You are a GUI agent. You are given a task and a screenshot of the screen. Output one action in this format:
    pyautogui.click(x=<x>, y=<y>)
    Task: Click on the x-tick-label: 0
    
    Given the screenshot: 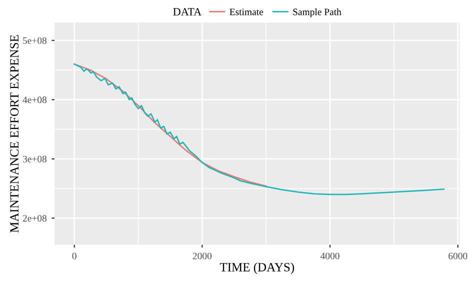 What is the action you would take?
    pyautogui.click(x=74, y=256)
    